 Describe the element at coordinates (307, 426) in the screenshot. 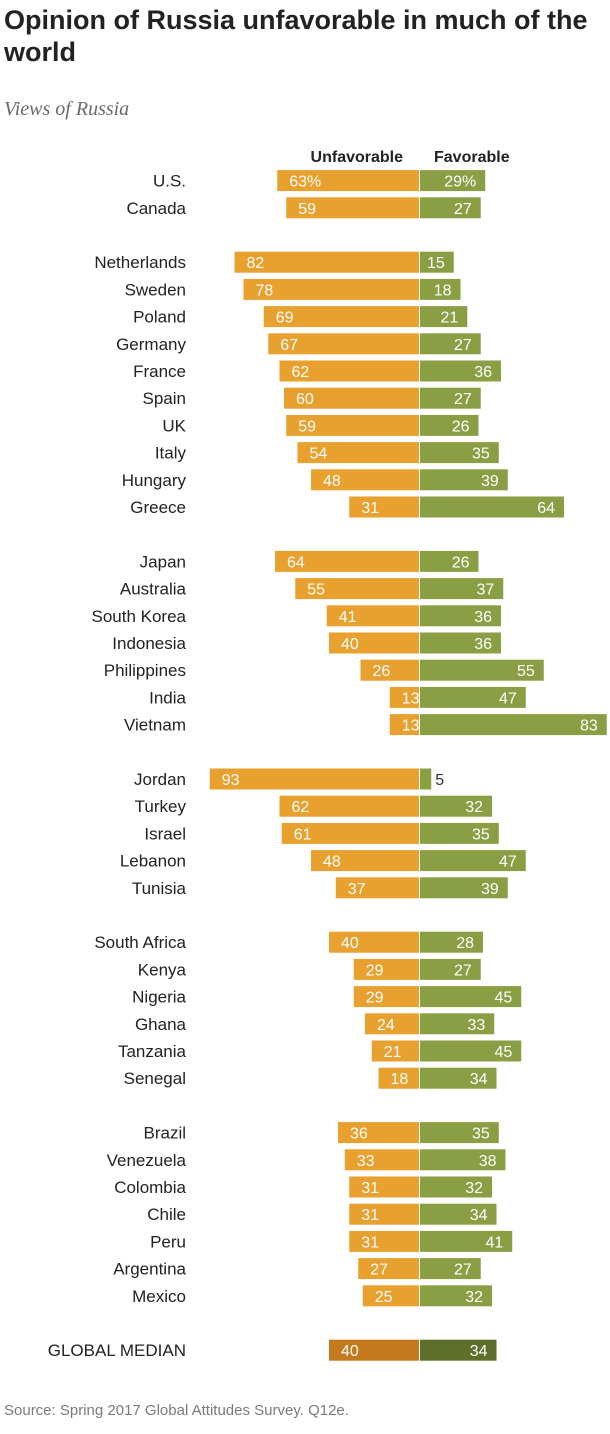

I see `value-unfavorable-uk: 59` at that location.